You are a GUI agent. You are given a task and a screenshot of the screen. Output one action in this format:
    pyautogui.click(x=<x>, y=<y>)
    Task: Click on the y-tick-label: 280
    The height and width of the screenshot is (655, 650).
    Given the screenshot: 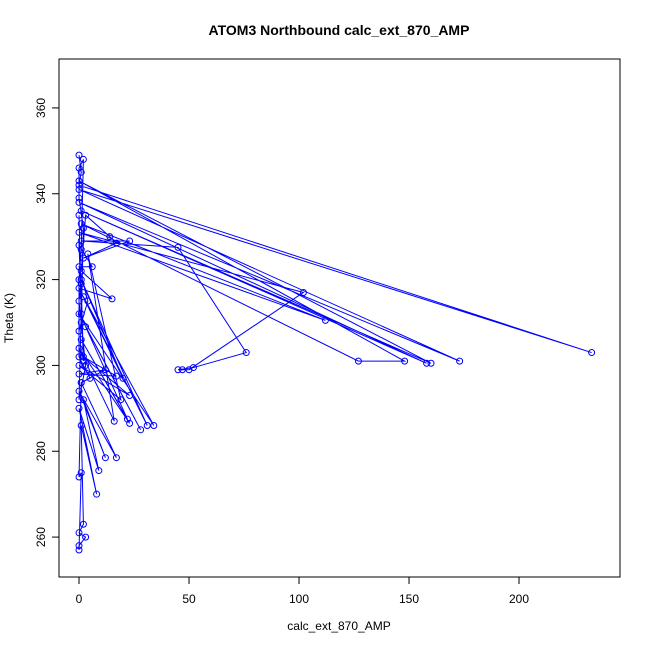 What is the action you would take?
    pyautogui.click(x=41, y=451)
    